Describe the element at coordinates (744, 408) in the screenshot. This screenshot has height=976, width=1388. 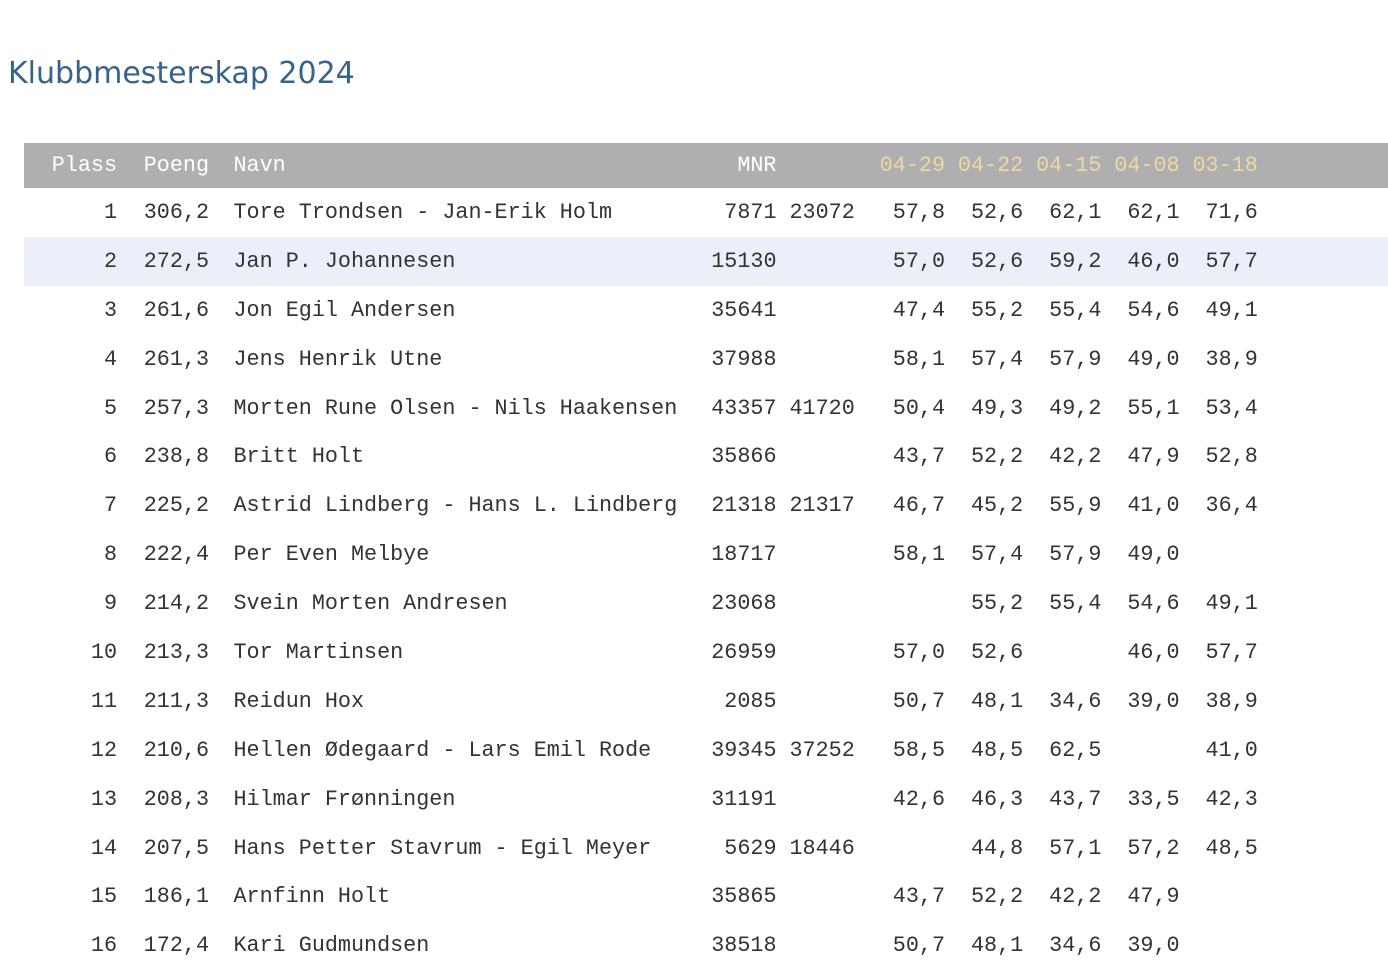
I see `member-number-cell: 43357` at that location.